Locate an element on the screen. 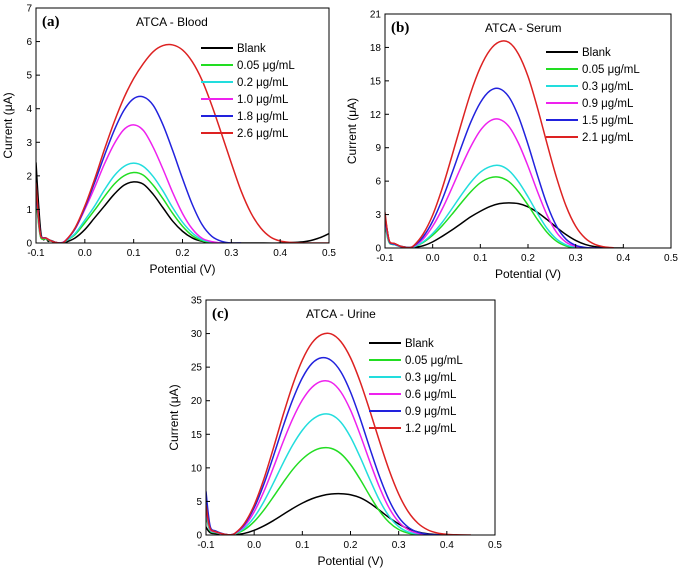 Image resolution: width=685 pixels, height=575 pixels. legend-entry: 1.2 μg/mL is located at coordinates (431, 429).